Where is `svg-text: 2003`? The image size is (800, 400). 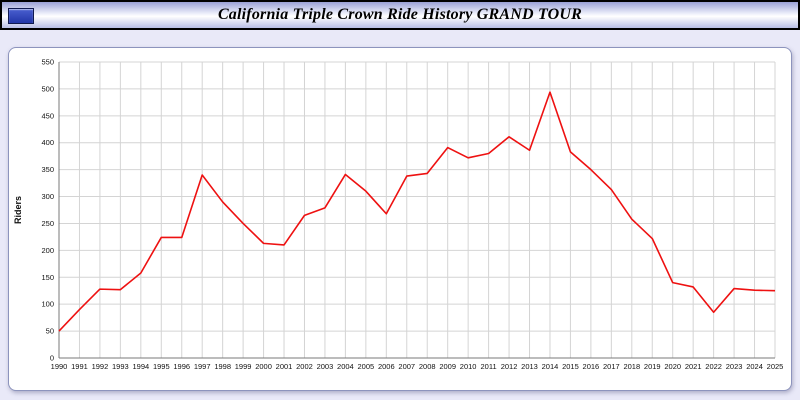 svg-text: 2003 is located at coordinates (325, 366).